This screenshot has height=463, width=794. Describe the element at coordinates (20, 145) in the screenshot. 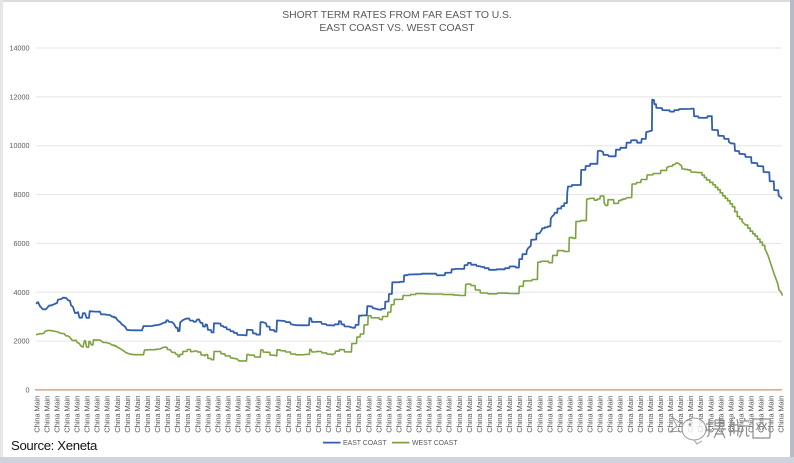

I see `svg-text: 10000` at that location.